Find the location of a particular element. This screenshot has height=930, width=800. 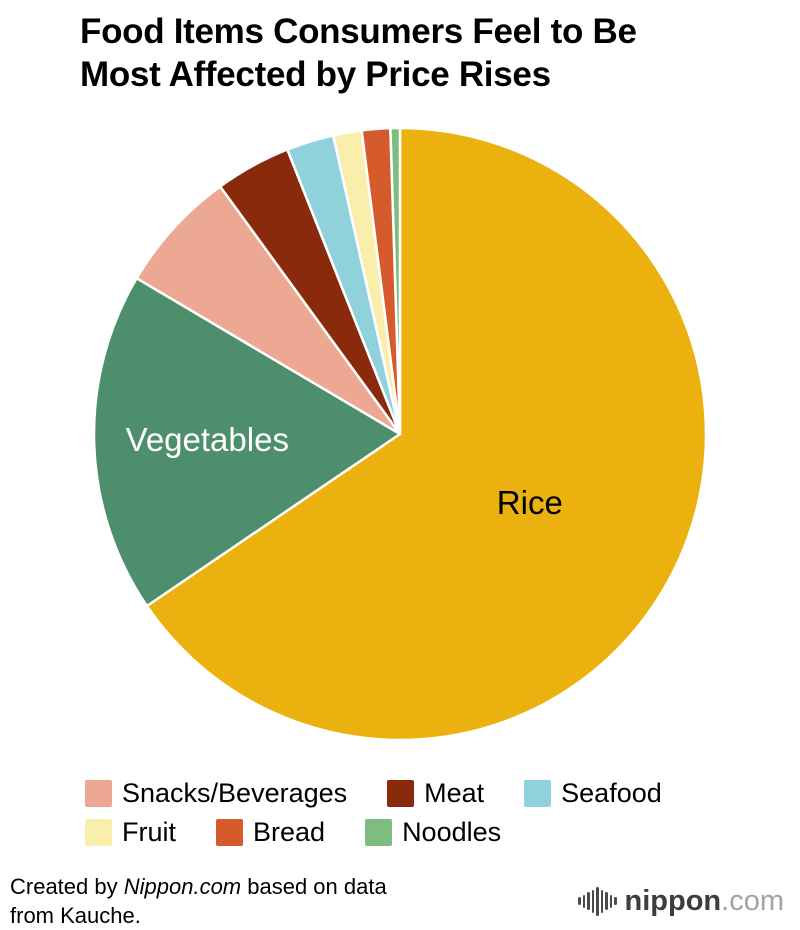

legend-swatch-meat is located at coordinates (401, 793).